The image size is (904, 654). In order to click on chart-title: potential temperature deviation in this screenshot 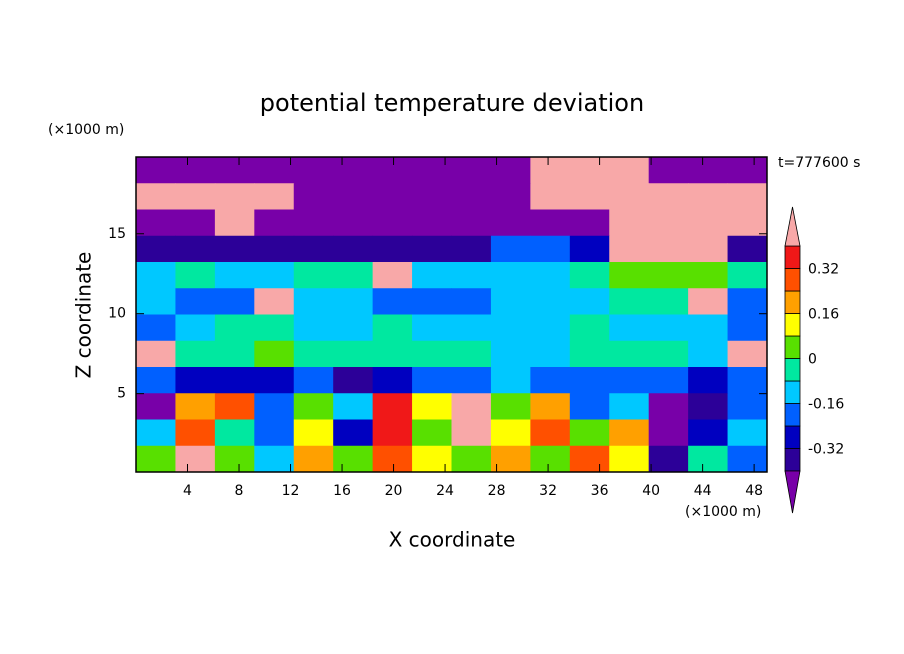, I will do `click(452, 103)`.